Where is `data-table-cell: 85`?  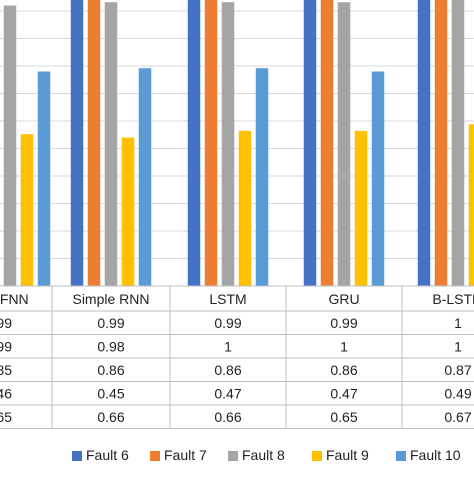 data-table-cell: 85 is located at coordinates (6, 370).